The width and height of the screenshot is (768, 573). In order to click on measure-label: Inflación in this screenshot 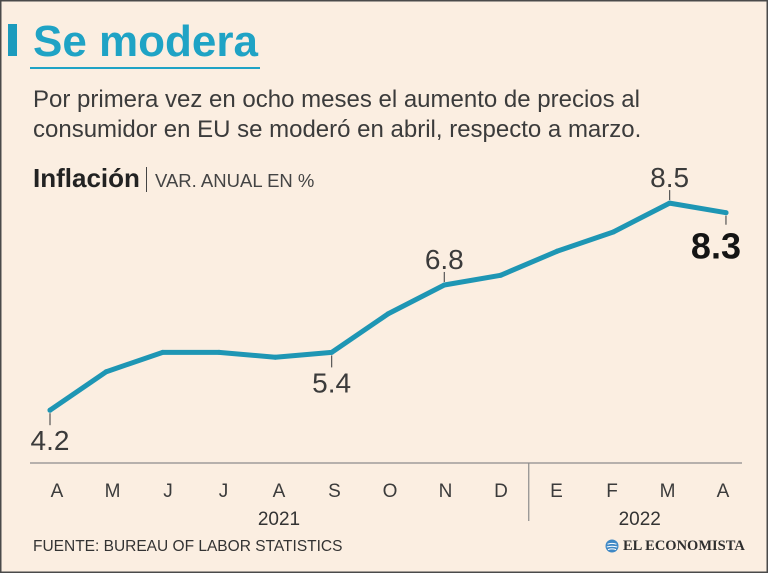, I will do `click(86, 178)`.